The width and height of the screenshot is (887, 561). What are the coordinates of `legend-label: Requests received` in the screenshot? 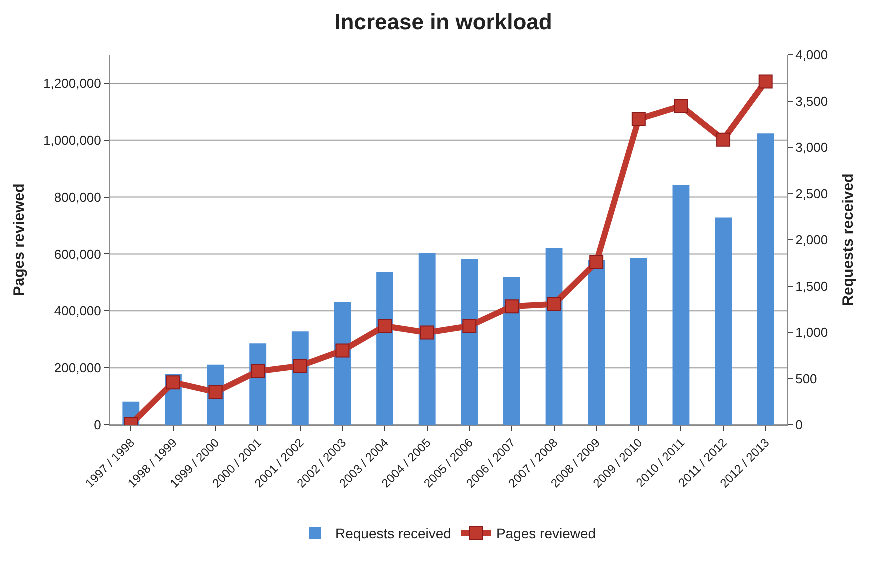 It's located at (394, 534).